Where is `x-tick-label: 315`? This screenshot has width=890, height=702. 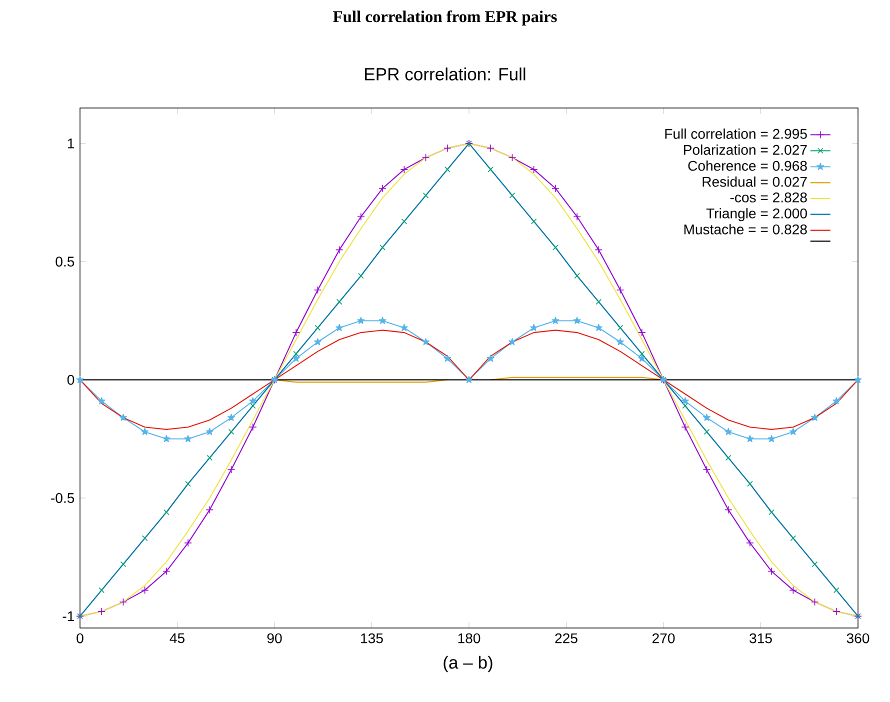 x-tick-label: 315 is located at coordinates (761, 638).